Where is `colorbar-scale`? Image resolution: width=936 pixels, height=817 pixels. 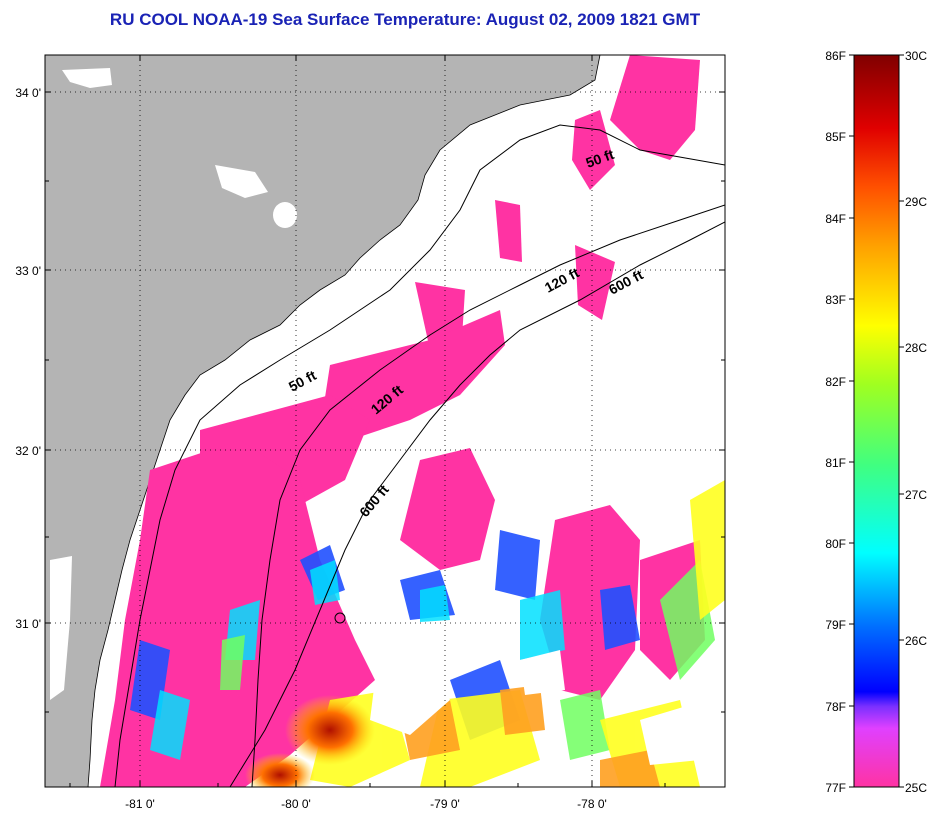
colorbar-scale is located at coordinates (876, 421).